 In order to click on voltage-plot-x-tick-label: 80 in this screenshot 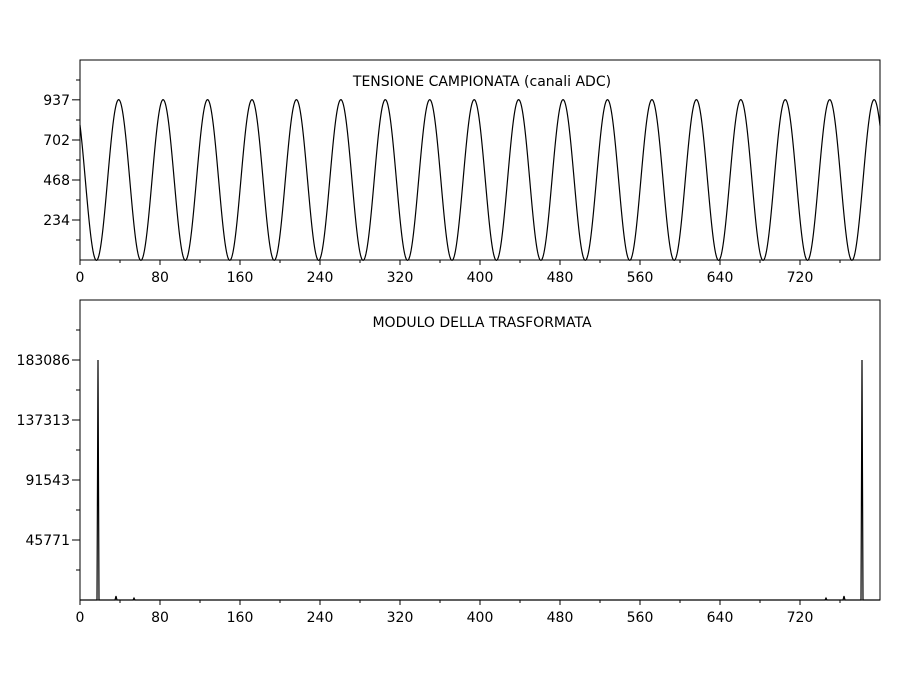, I will do `click(160, 278)`.